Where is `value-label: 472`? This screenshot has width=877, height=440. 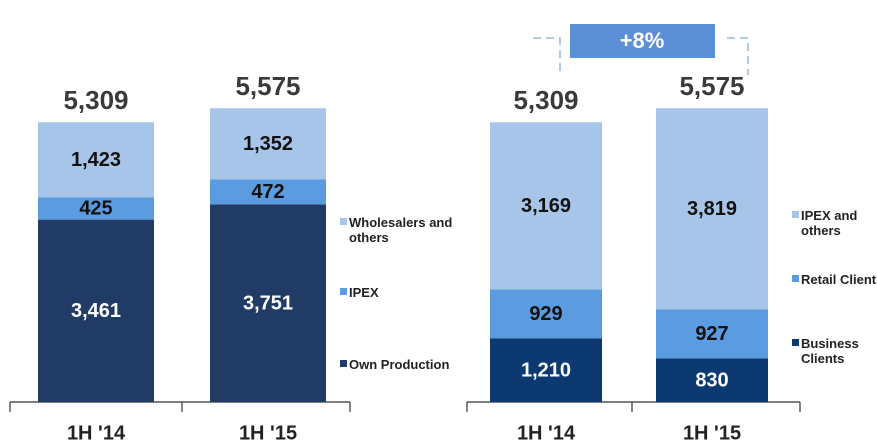 value-label: 472 is located at coordinates (267, 192).